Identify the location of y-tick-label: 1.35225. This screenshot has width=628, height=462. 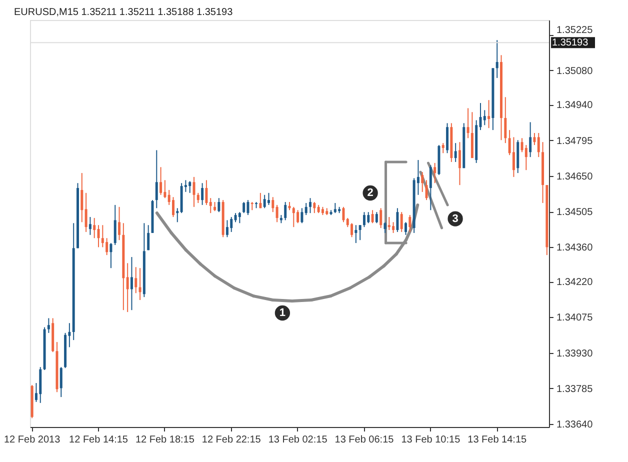
(575, 30).